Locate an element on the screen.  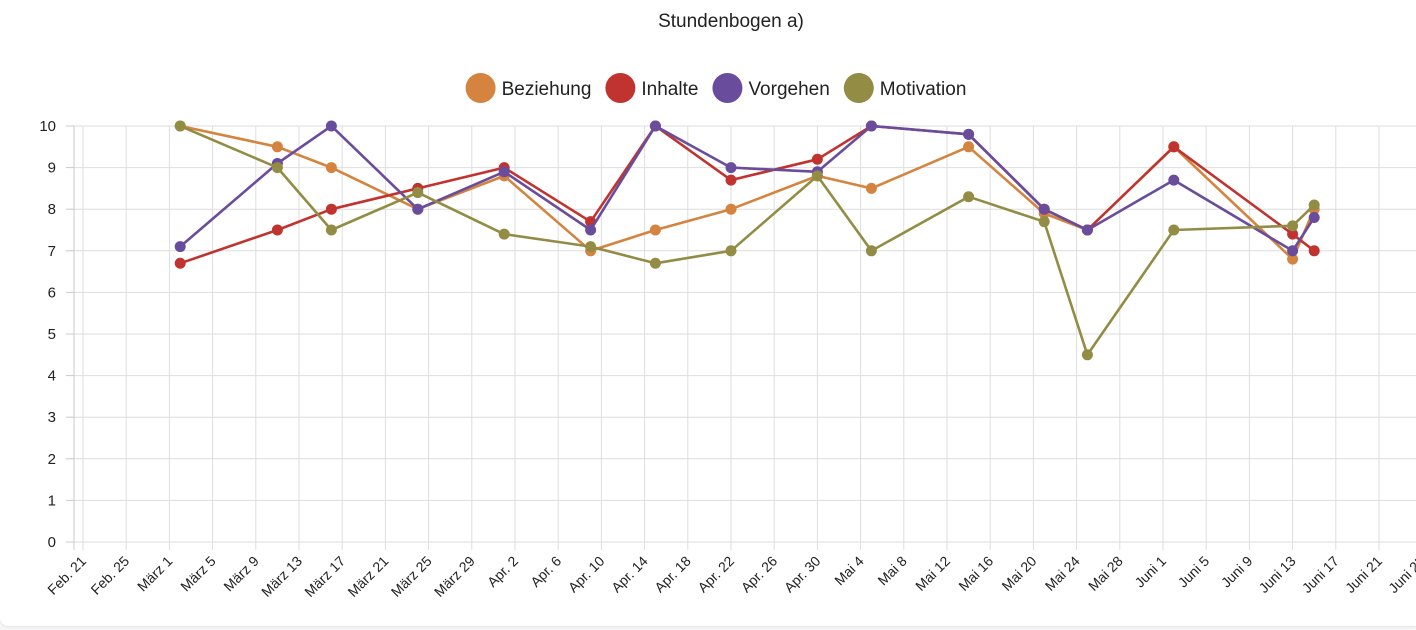
x-tick-label: Apr. 22 is located at coordinates (715, 574).